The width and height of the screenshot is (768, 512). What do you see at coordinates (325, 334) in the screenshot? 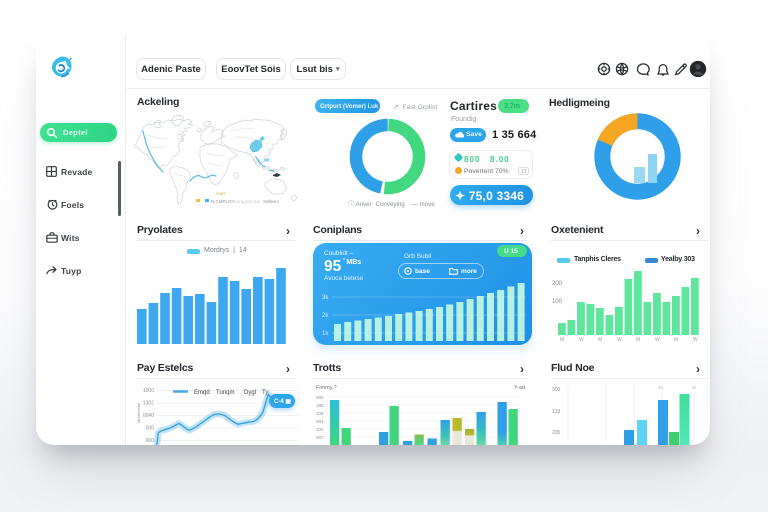
I see `svg-text: 1k` at bounding box center [325, 334].